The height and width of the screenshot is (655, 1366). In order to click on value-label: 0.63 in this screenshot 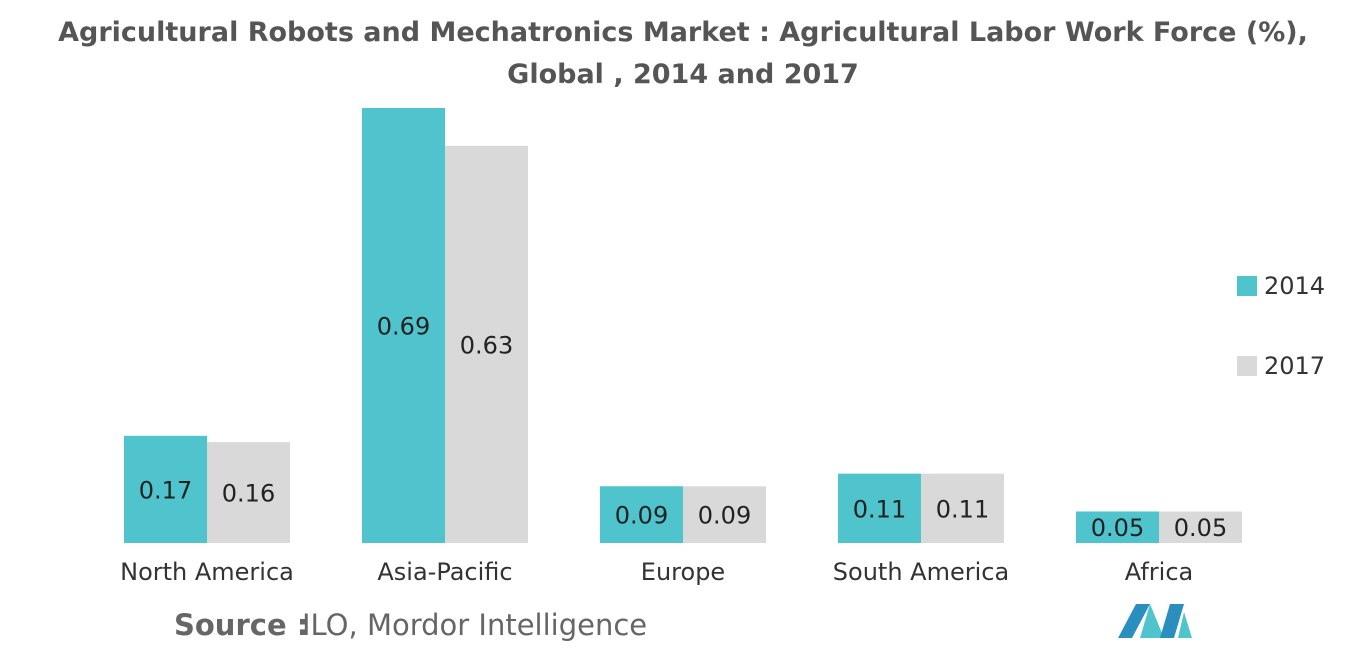, I will do `click(486, 345)`.